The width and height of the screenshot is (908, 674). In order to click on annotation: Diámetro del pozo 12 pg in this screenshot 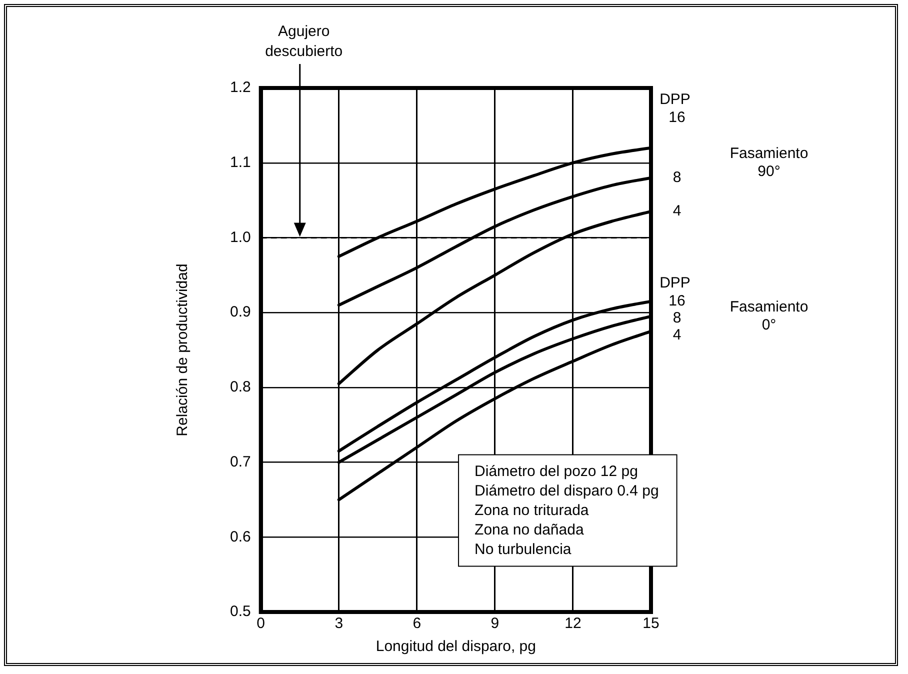, I will do `click(556, 471)`.